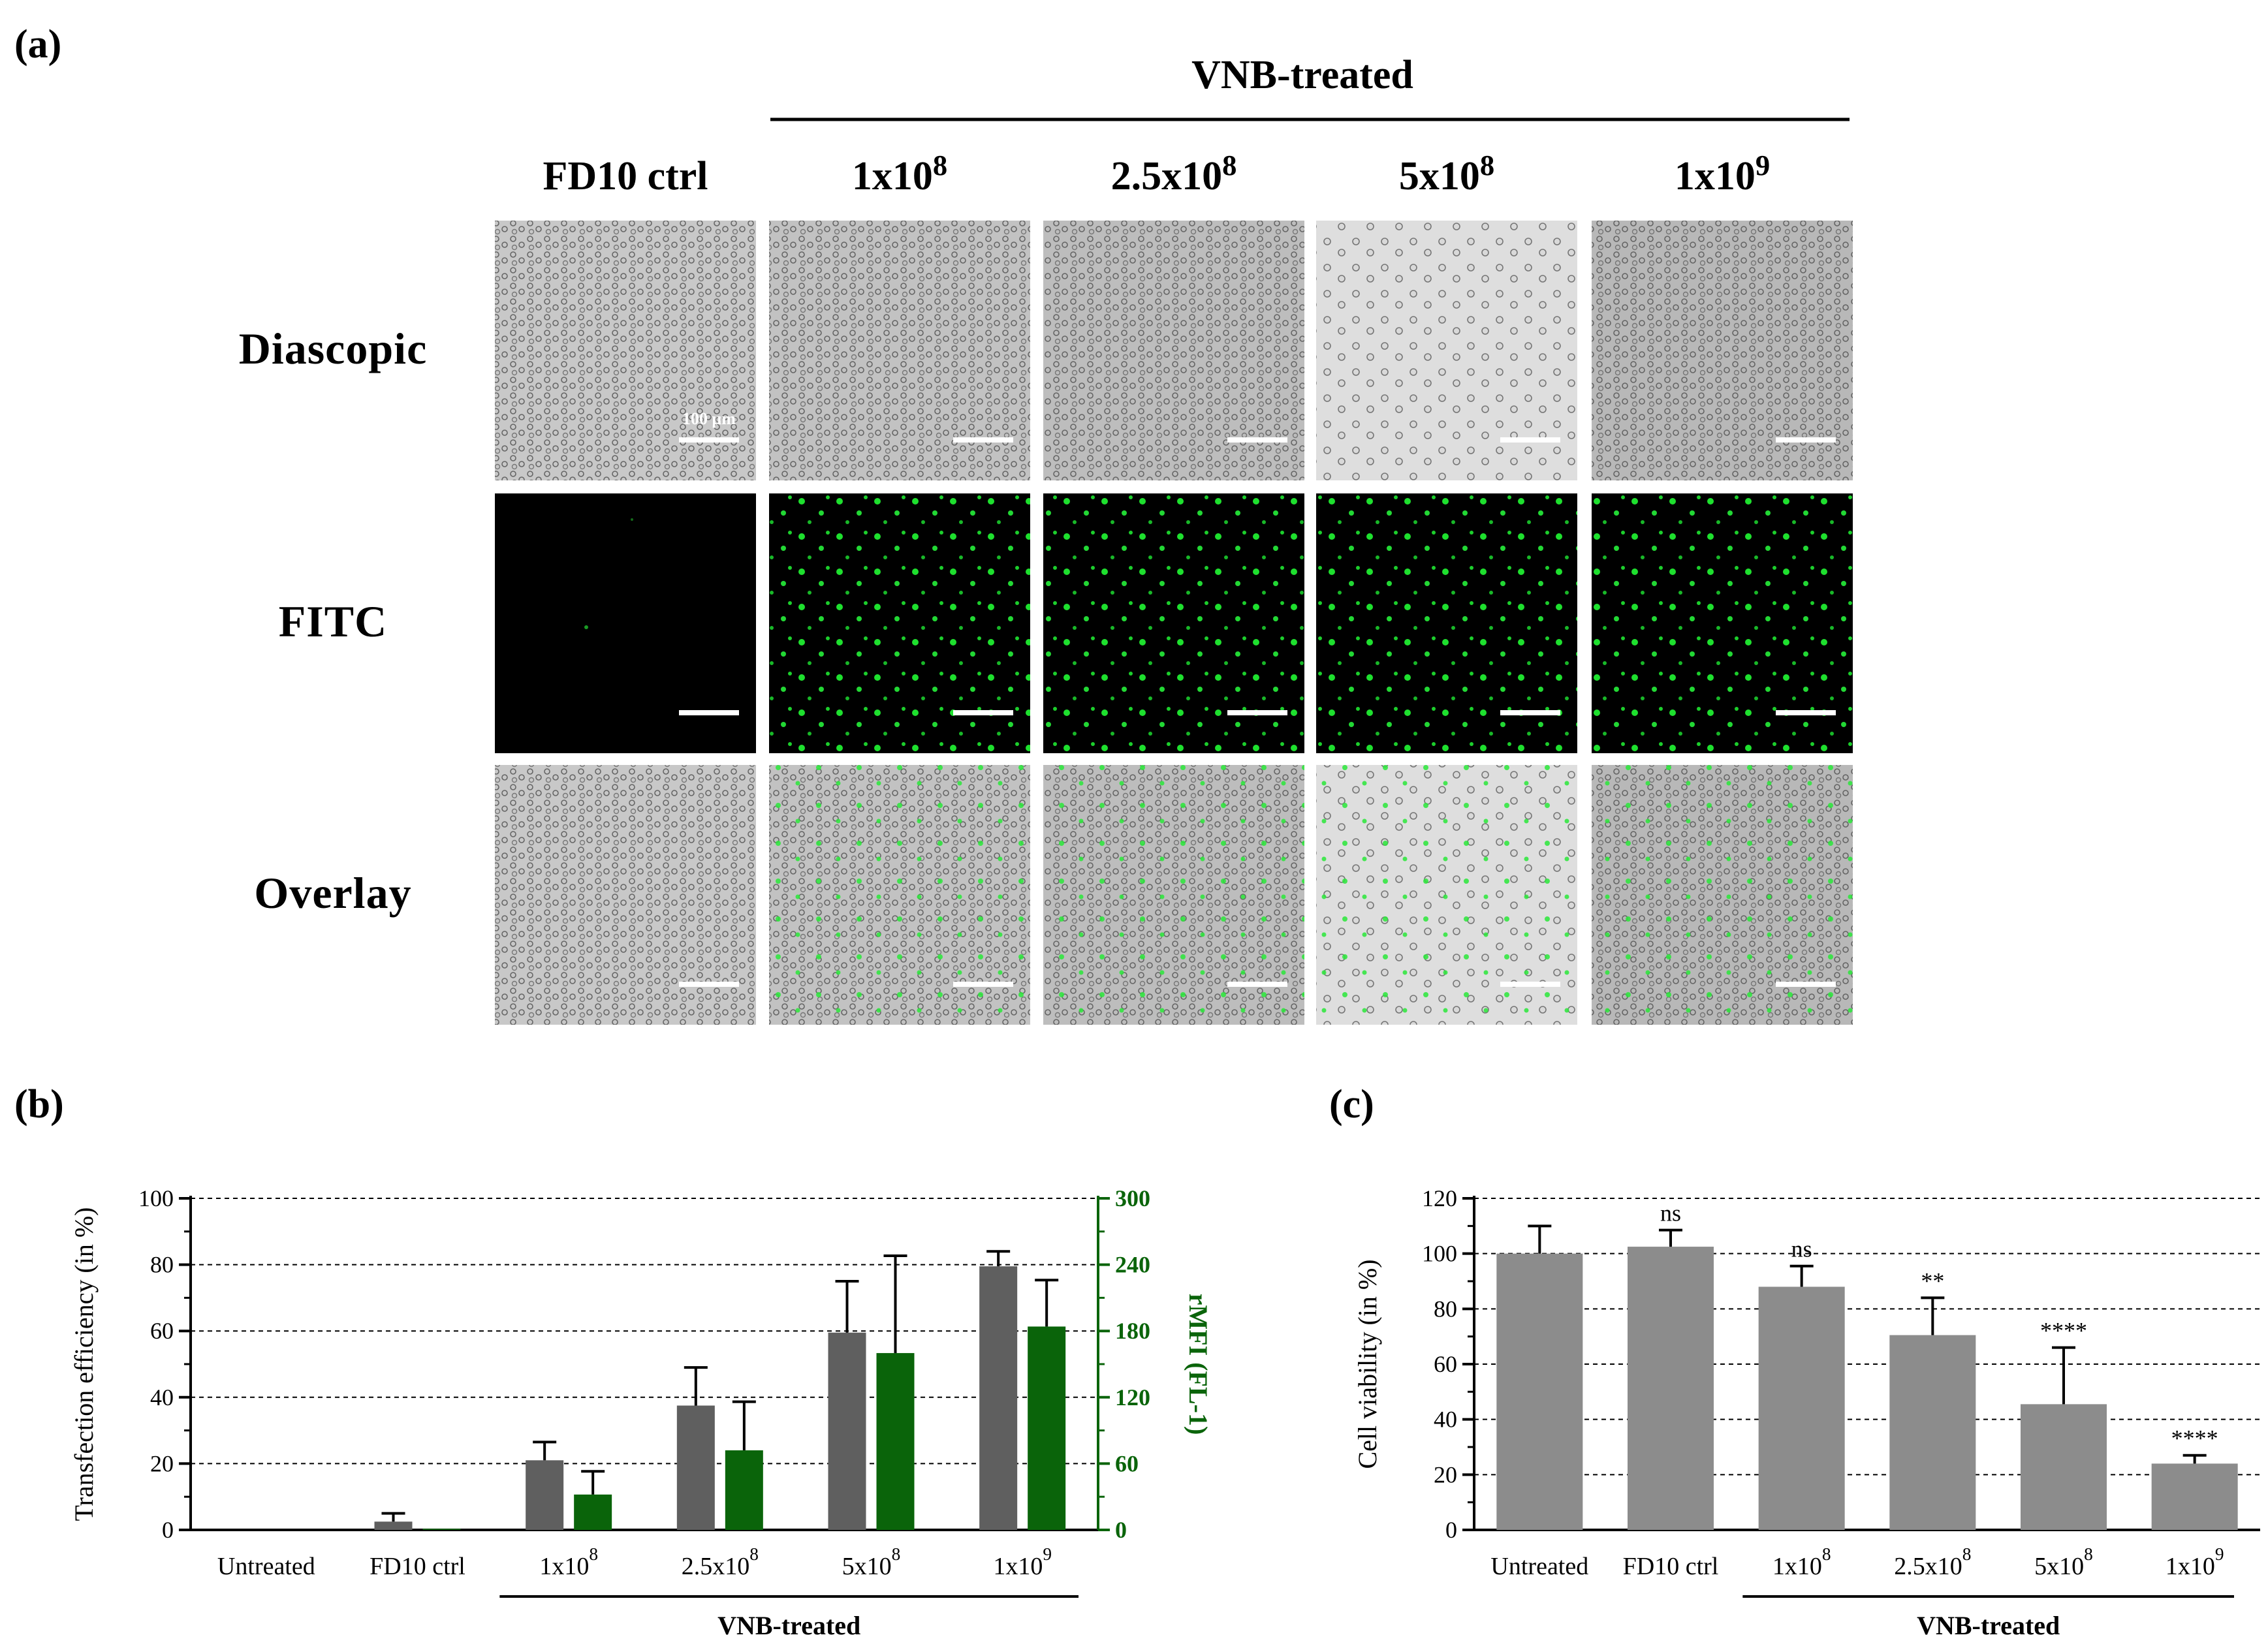 The height and width of the screenshot is (1650, 2268). I want to click on column-header-3: 5x10⁸, so click(1447, 173).